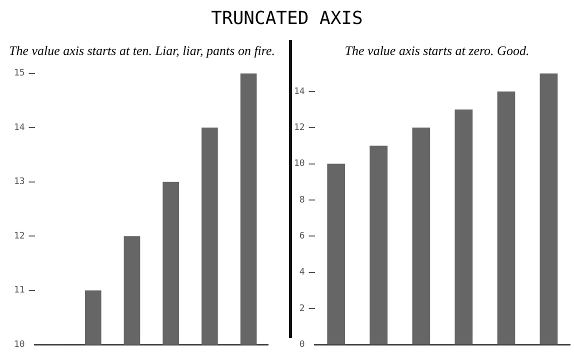  I want to click on chart-subtitle: The value axis starts at ten. Liar, liar, pants on fire., so click(142, 51).